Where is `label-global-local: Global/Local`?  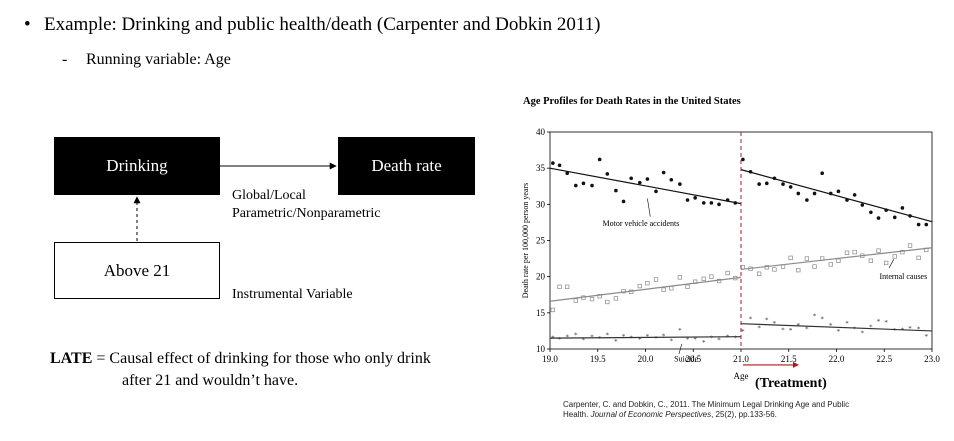
label-global-local: Global/Local is located at coordinates (269, 195).